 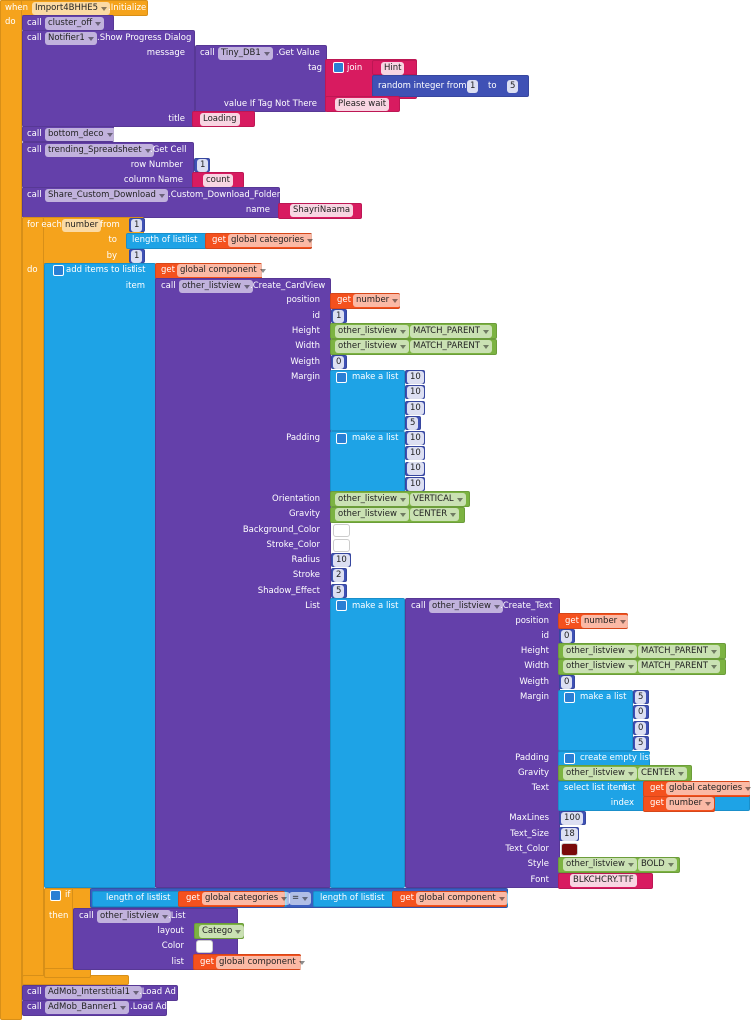 I want to click on number-field: 18, so click(x=569, y=834).